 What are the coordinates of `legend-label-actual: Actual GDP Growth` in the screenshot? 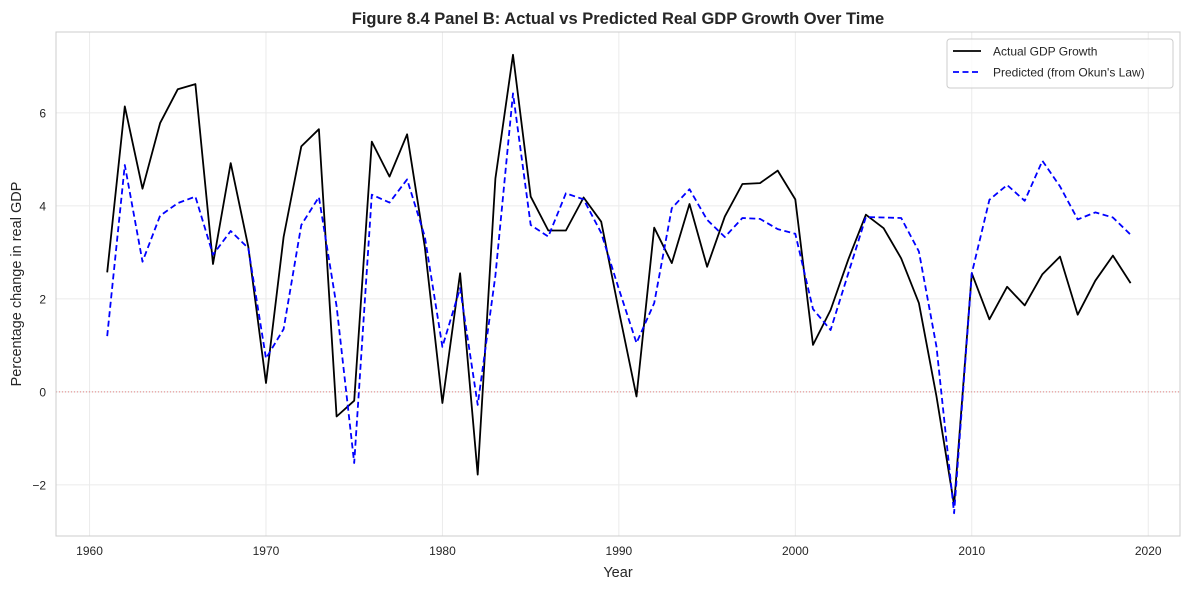 It's located at (1045, 52).